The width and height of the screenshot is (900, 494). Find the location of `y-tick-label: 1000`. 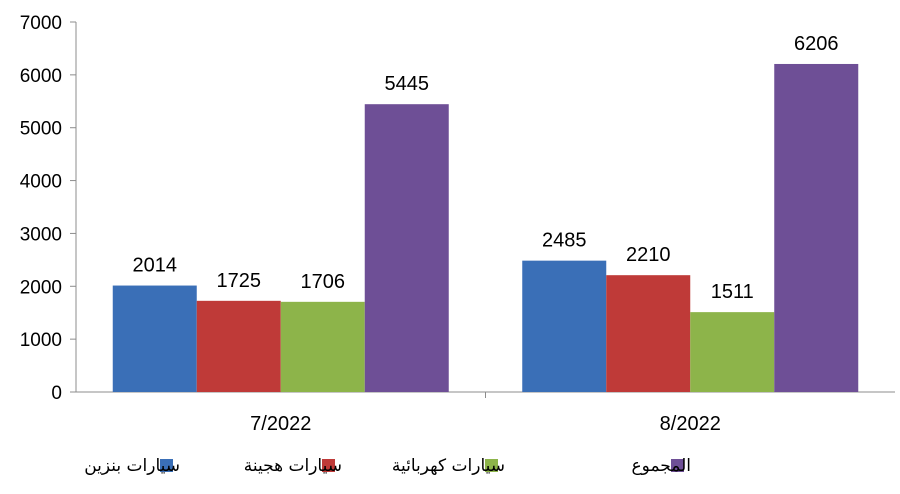

y-tick-label: 1000 is located at coordinates (41, 340).